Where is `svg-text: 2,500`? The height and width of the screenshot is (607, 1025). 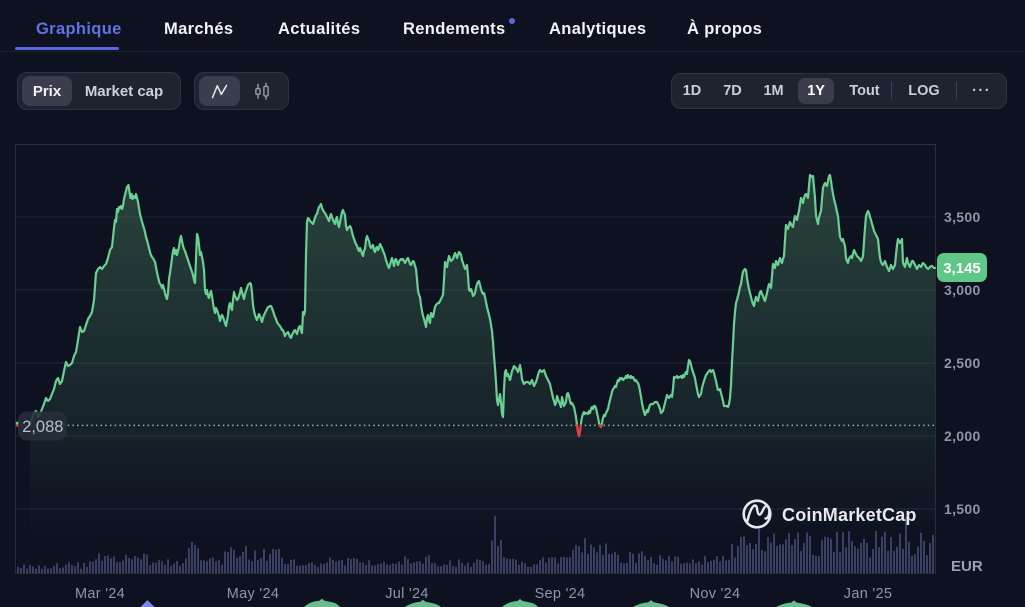
svg-text: 2,500 is located at coordinates (962, 363).